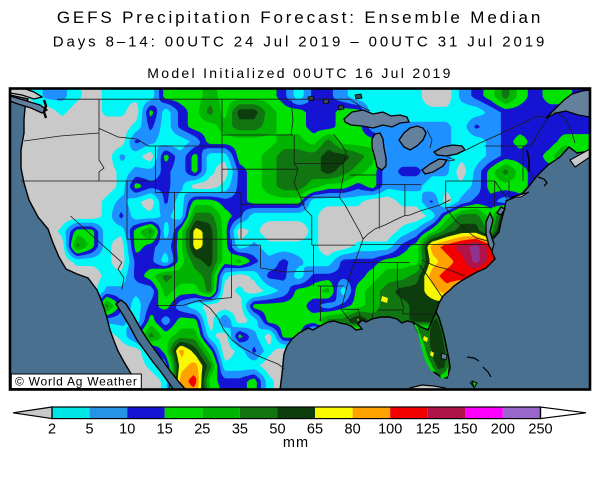 This screenshot has height=486, width=600. Describe the element at coordinates (76, 382) in the screenshot. I see `svg-text: © World Ag Weather` at that location.